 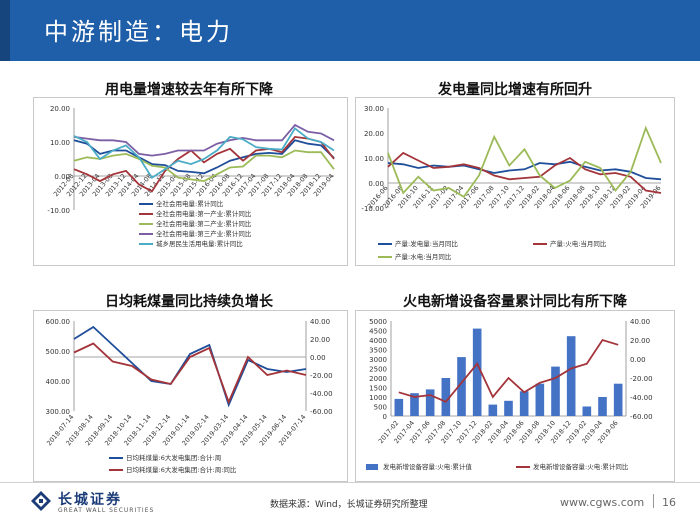 What do you see at coordinates (41, 501) in the screenshot?
I see `great-wall-logo-icon` at bounding box center [41, 501].